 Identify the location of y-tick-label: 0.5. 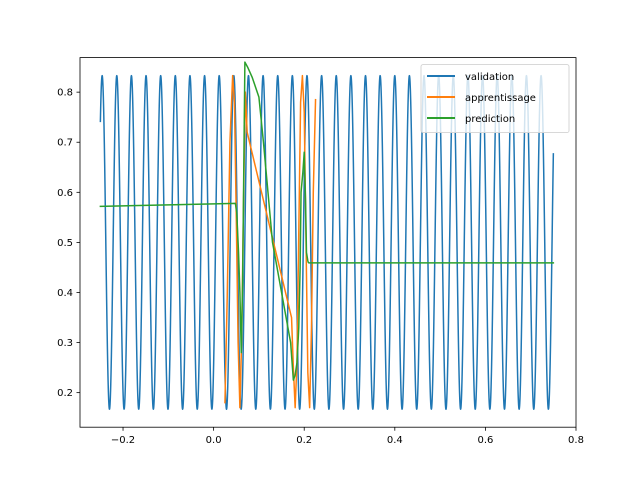
(65, 243).